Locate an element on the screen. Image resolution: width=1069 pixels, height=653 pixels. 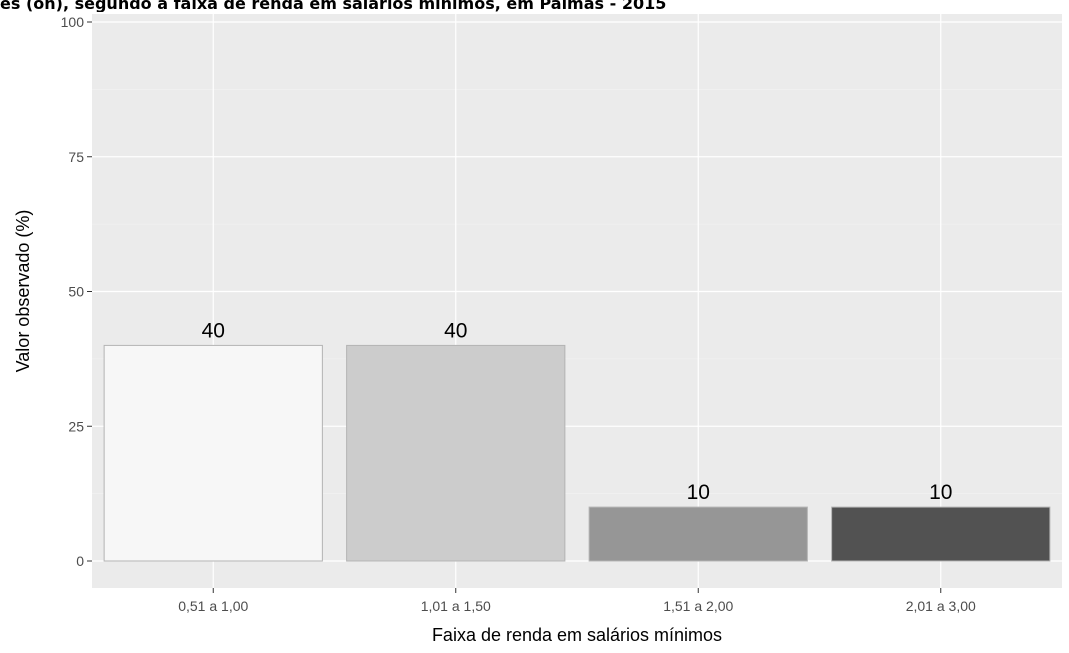
x-tick-label: 2,01 a 3,00 is located at coordinates (941, 606).